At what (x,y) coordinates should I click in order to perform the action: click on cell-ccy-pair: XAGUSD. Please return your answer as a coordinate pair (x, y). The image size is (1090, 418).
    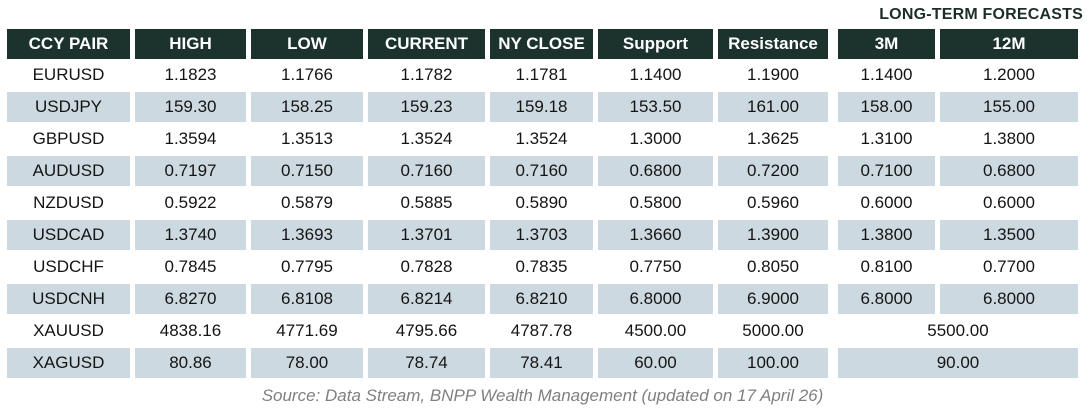
    Looking at the image, I should click on (68, 363).